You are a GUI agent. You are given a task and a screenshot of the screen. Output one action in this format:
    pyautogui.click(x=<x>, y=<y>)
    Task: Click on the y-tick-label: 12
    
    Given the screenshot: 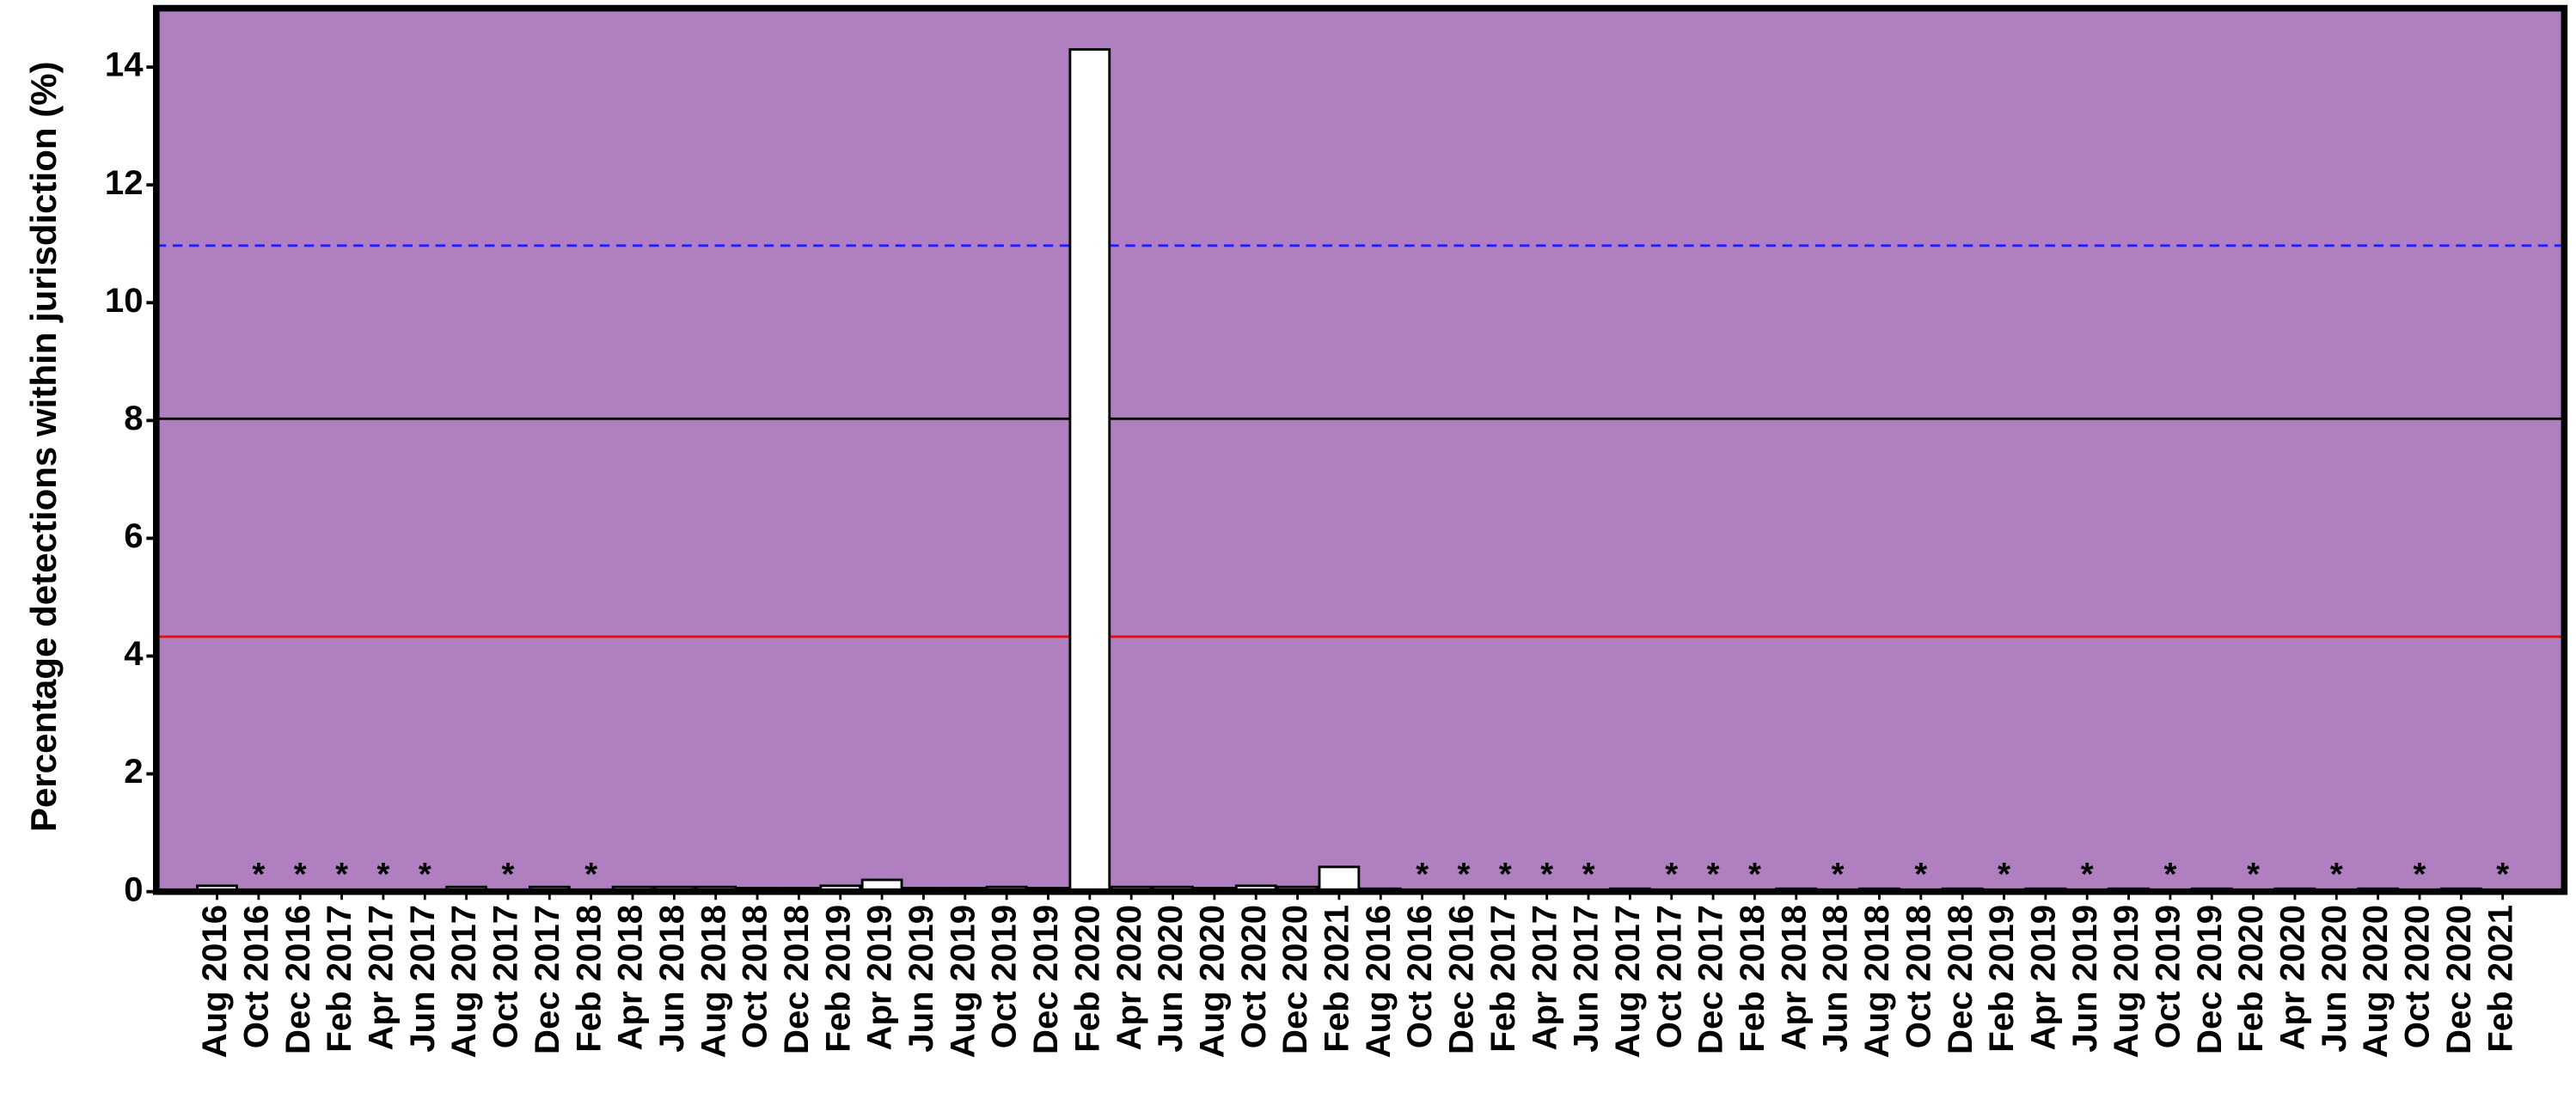 What is the action you would take?
    pyautogui.click(x=124, y=182)
    